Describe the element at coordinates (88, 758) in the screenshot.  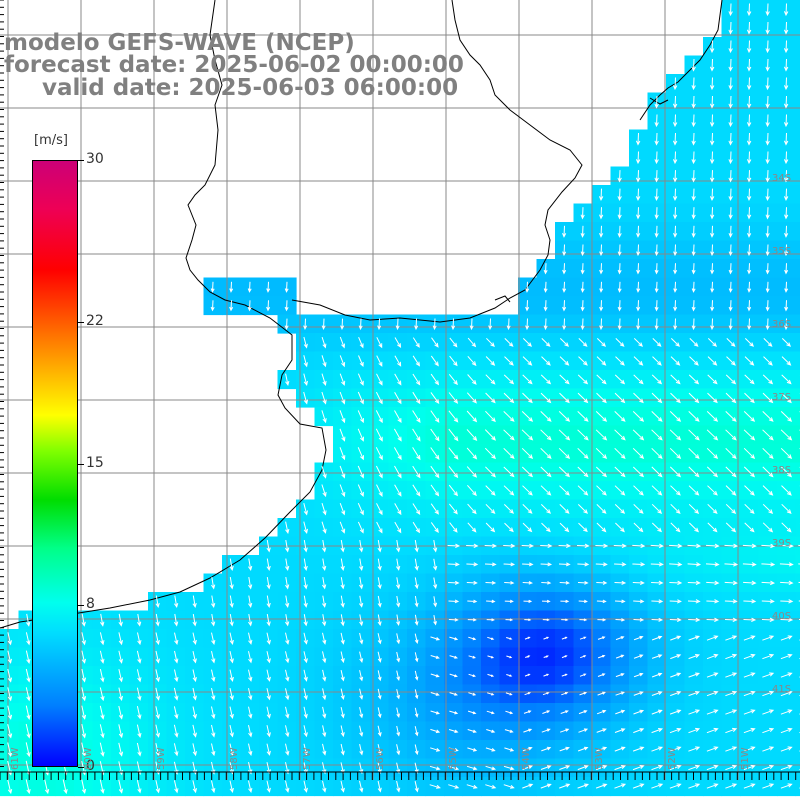
I see `longitude-label: 60W` at that location.